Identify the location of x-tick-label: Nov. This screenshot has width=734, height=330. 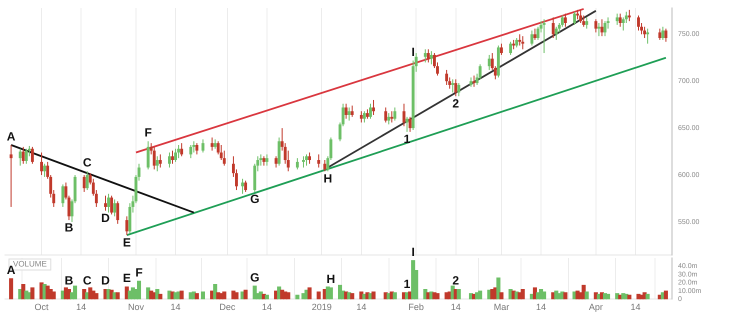
(136, 307).